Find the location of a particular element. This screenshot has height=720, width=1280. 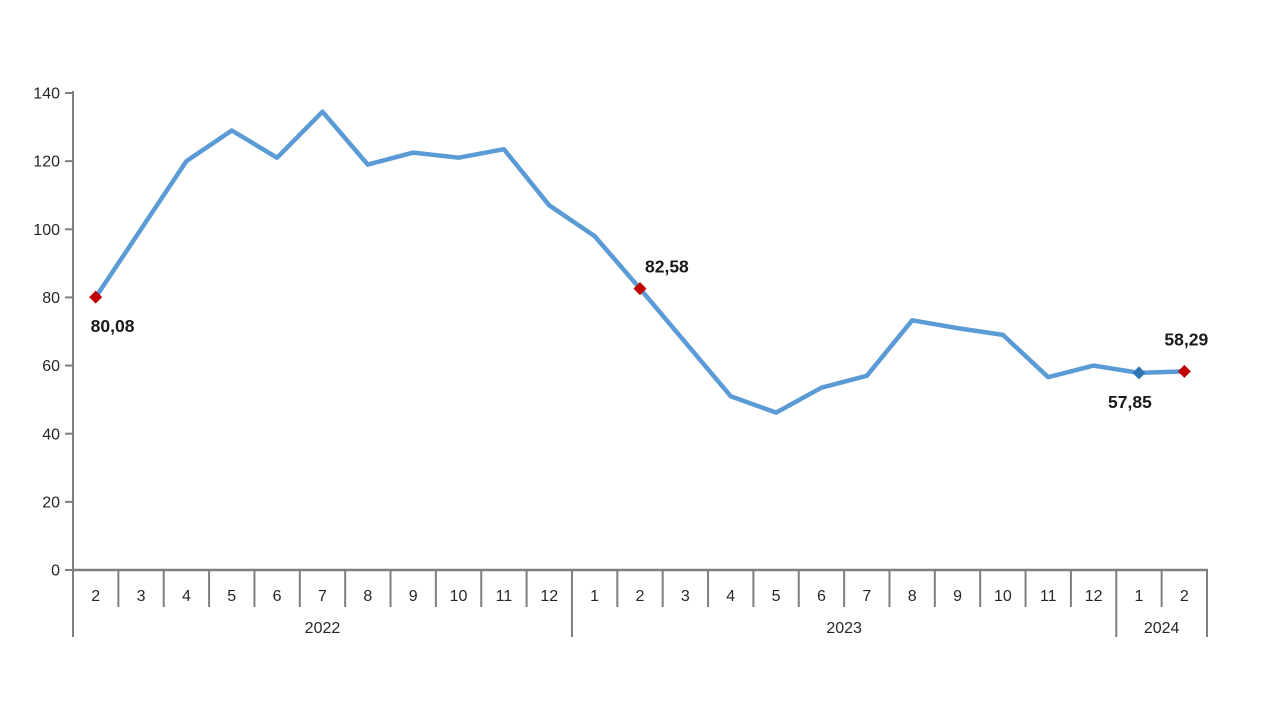

data-point-label: 57,85 is located at coordinates (1130, 402).